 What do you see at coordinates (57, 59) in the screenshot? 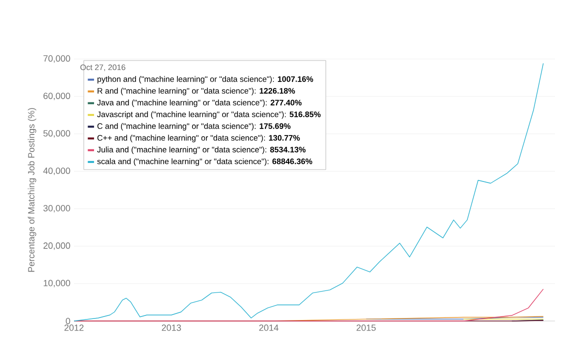
I see `y-tick-label: 70,000` at bounding box center [57, 59].